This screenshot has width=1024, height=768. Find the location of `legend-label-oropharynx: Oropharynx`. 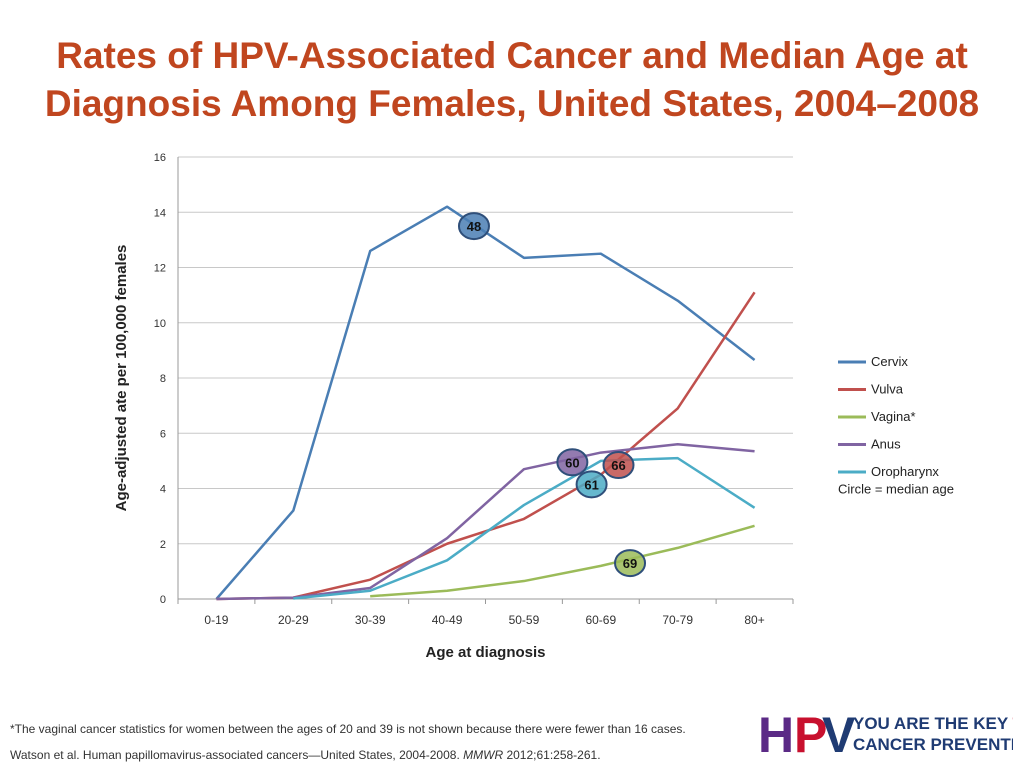

legend-label-oropharynx: Oropharynx is located at coordinates (905, 471).